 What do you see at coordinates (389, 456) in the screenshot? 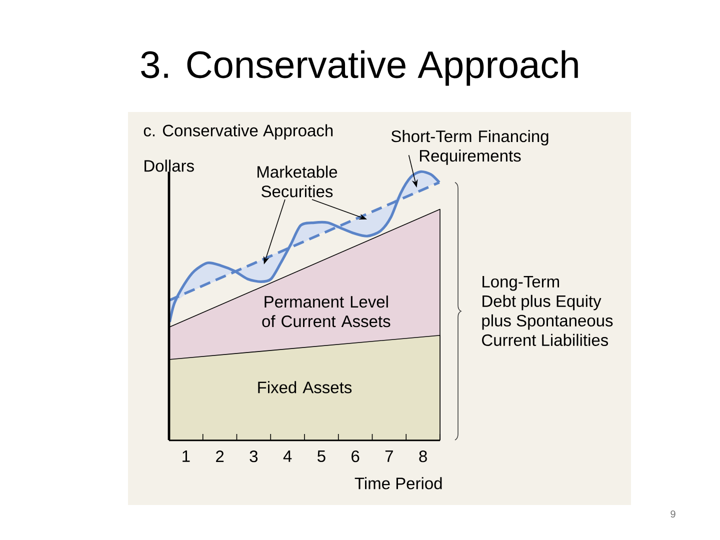
I see `x-tick-label: 7` at bounding box center [389, 456].